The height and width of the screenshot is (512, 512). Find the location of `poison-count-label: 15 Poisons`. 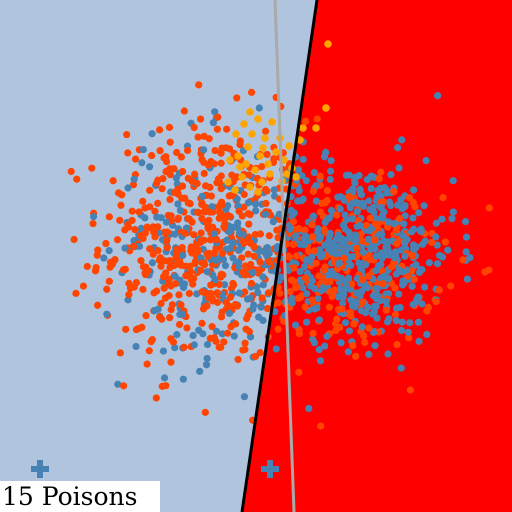

poison-count-label: 15 Poisons is located at coordinates (80, 496).